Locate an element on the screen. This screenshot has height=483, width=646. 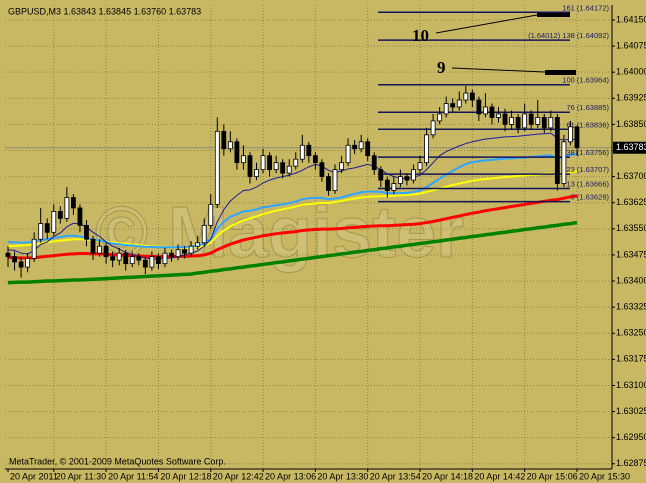
annotation-9: 9 is located at coordinates (506, 67).